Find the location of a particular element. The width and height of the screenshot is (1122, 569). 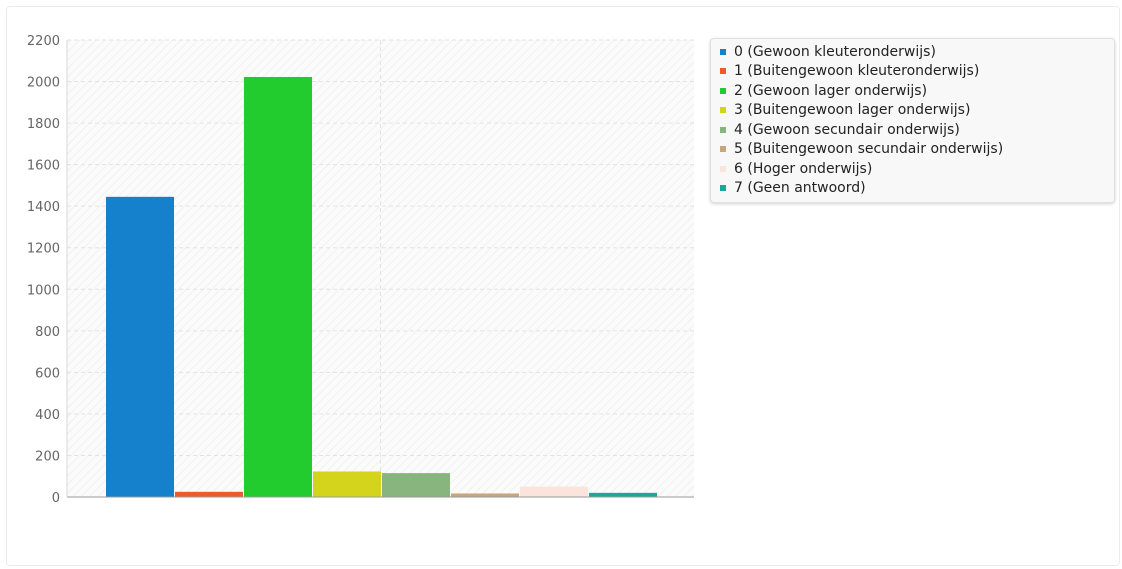

y-tick-label: 1800 is located at coordinates (43, 124).